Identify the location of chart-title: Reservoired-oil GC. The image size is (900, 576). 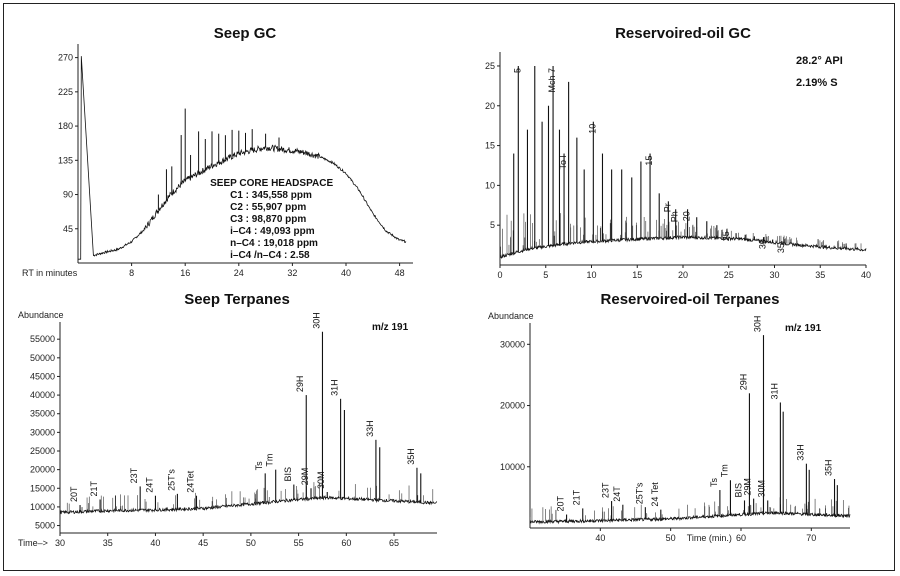
(683, 33).